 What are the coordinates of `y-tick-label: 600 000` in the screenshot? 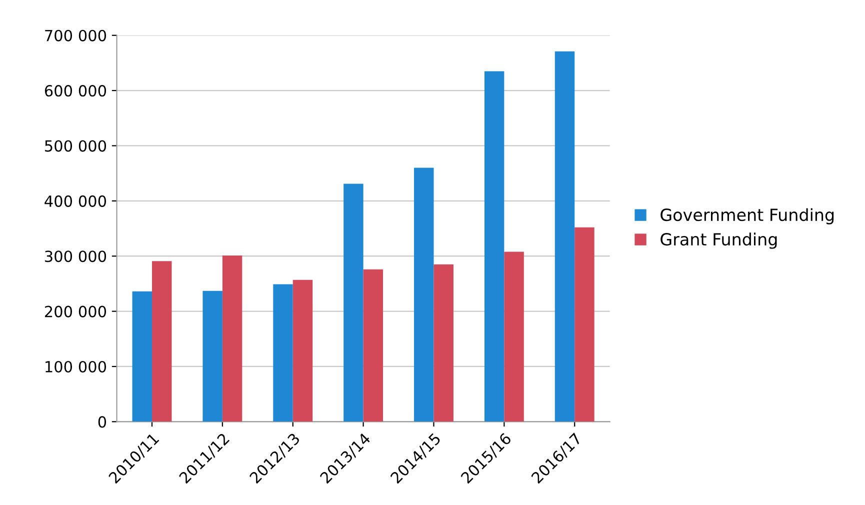 It's located at (75, 91).